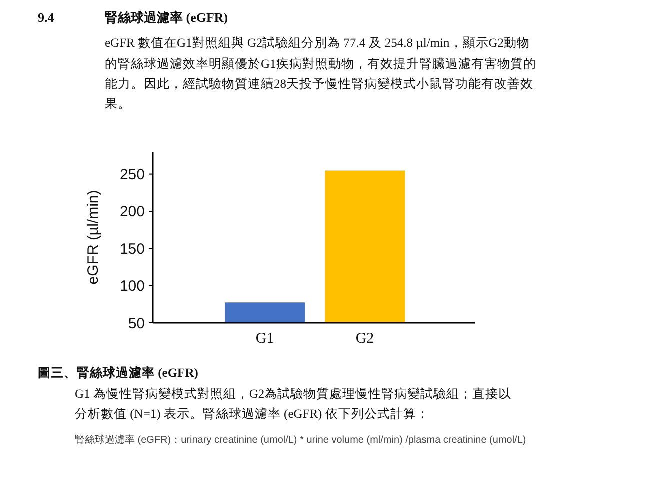 This screenshot has height=502, width=660. I want to click on y-tick-label: 150, so click(132, 249).